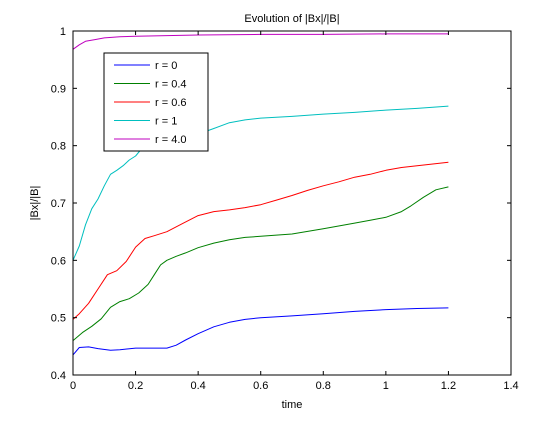 The image size is (560, 425). I want to click on y-tick-label: 0.7, so click(58, 204).